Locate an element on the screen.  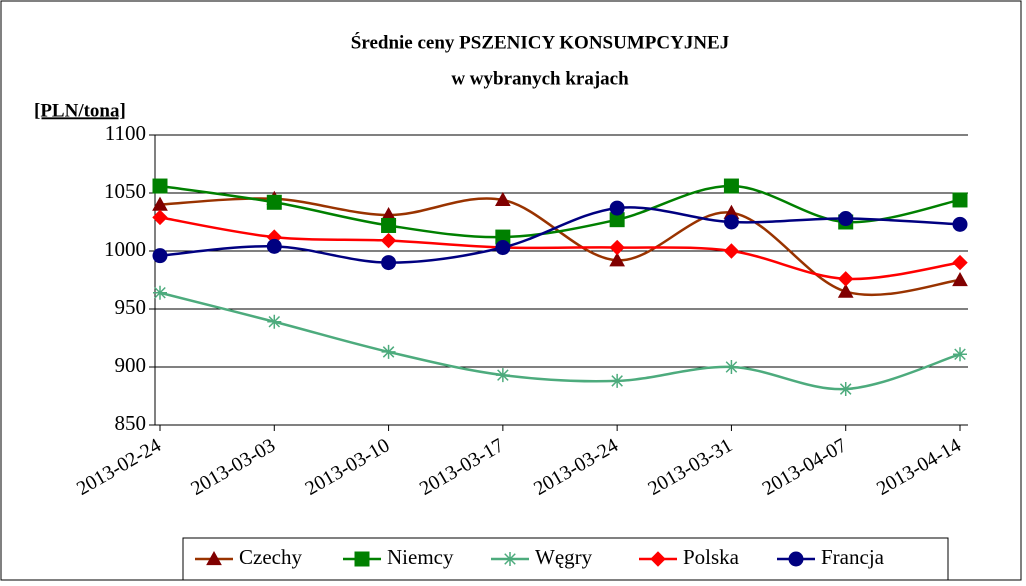
y-axis-label: [PLN/tona] is located at coordinates (80, 110).